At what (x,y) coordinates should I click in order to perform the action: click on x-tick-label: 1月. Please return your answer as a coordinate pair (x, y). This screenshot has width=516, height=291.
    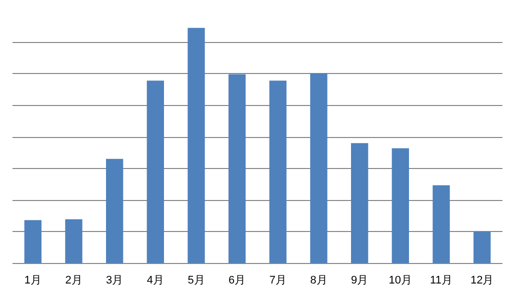
    Looking at the image, I should click on (33, 280).